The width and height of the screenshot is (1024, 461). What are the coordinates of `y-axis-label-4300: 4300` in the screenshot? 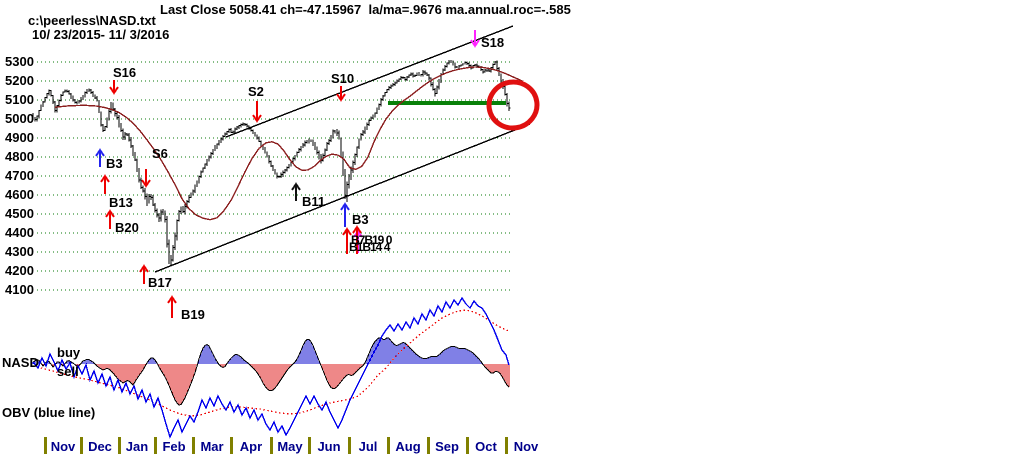 It's located at (19, 251).